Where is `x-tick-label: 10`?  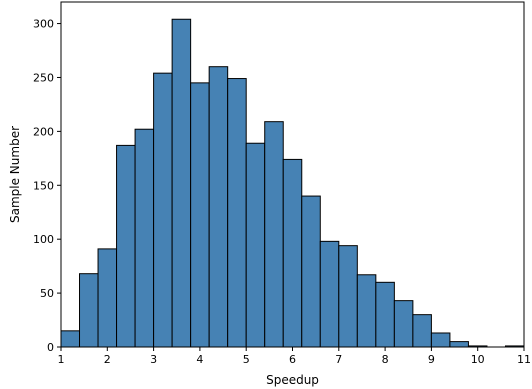
x-tick-label: 10 is located at coordinates (478, 359).